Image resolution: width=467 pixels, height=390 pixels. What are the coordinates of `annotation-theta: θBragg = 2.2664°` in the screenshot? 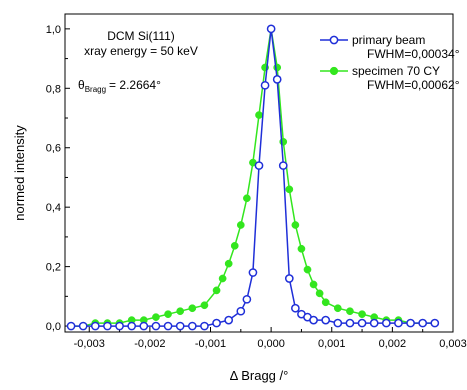 It's located at (119, 86).